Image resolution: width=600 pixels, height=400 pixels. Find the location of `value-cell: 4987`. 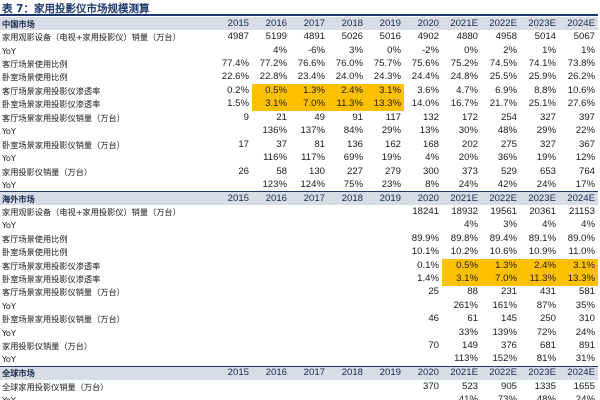

value-cell: 4987 is located at coordinates (238, 37).